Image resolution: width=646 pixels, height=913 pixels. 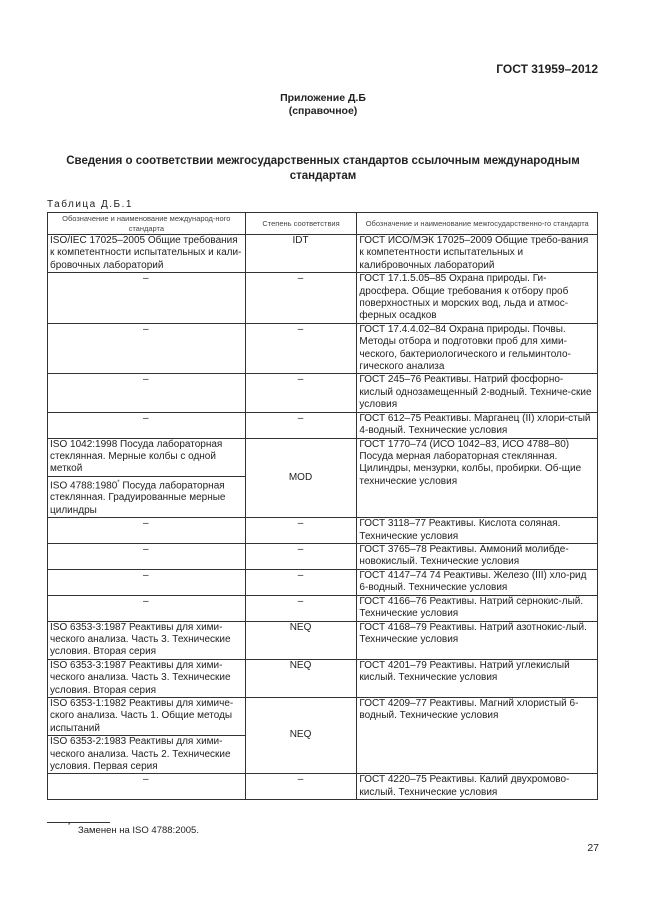 What do you see at coordinates (323, 111) in the screenshot?
I see `appendix-subtitle: (справочное)` at bounding box center [323, 111].